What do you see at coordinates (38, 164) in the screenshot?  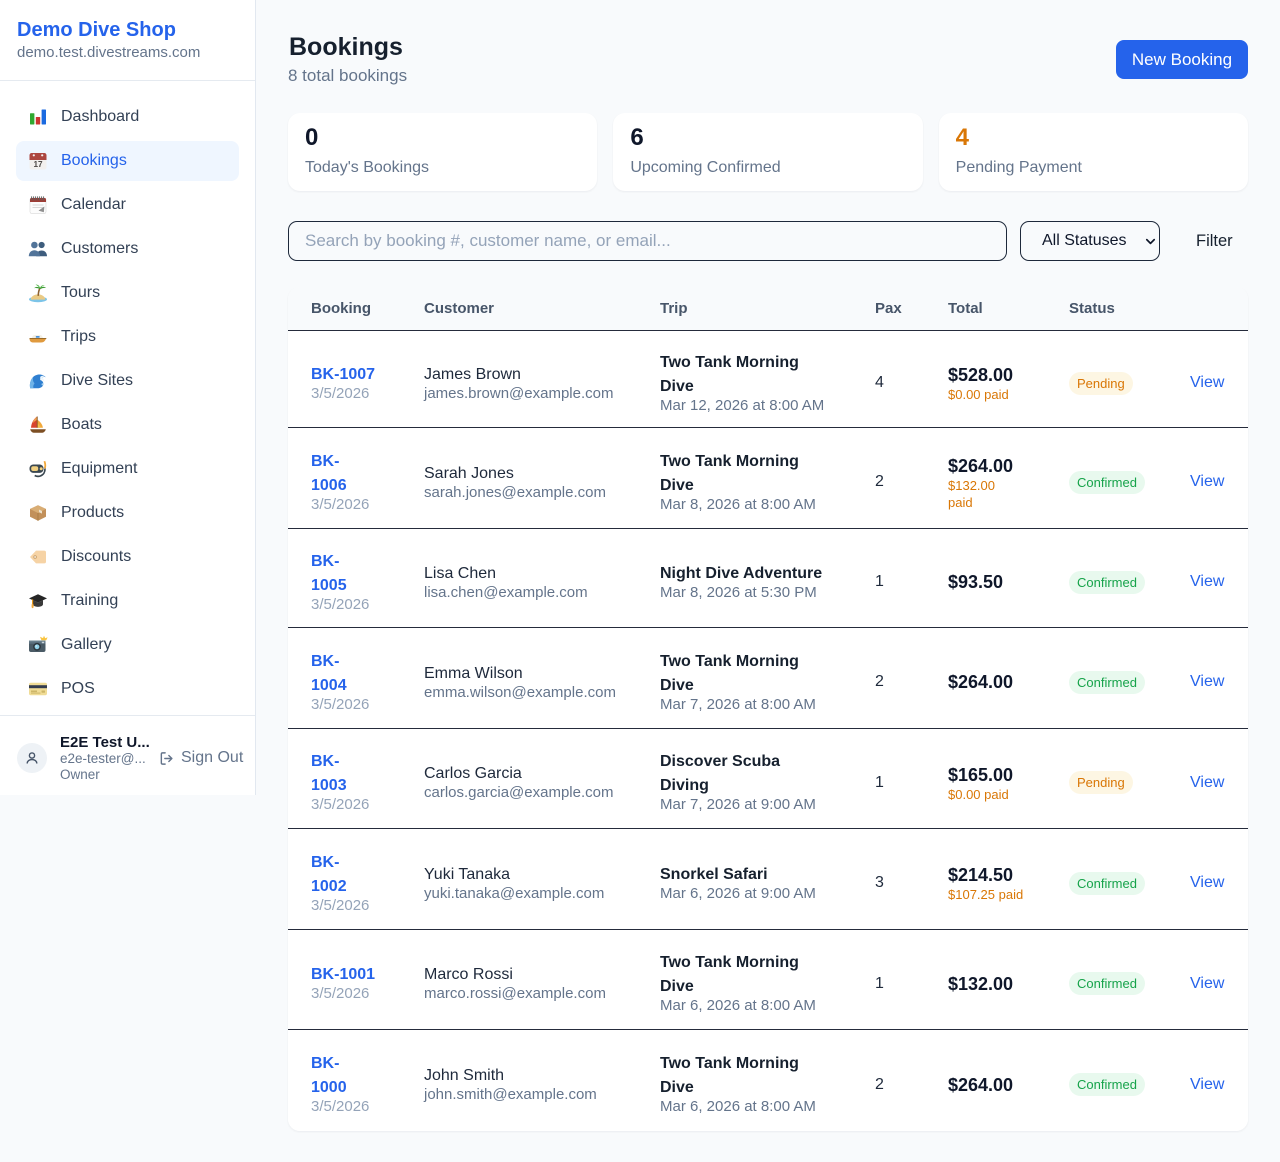 I see `svg-text: 17` at bounding box center [38, 164].